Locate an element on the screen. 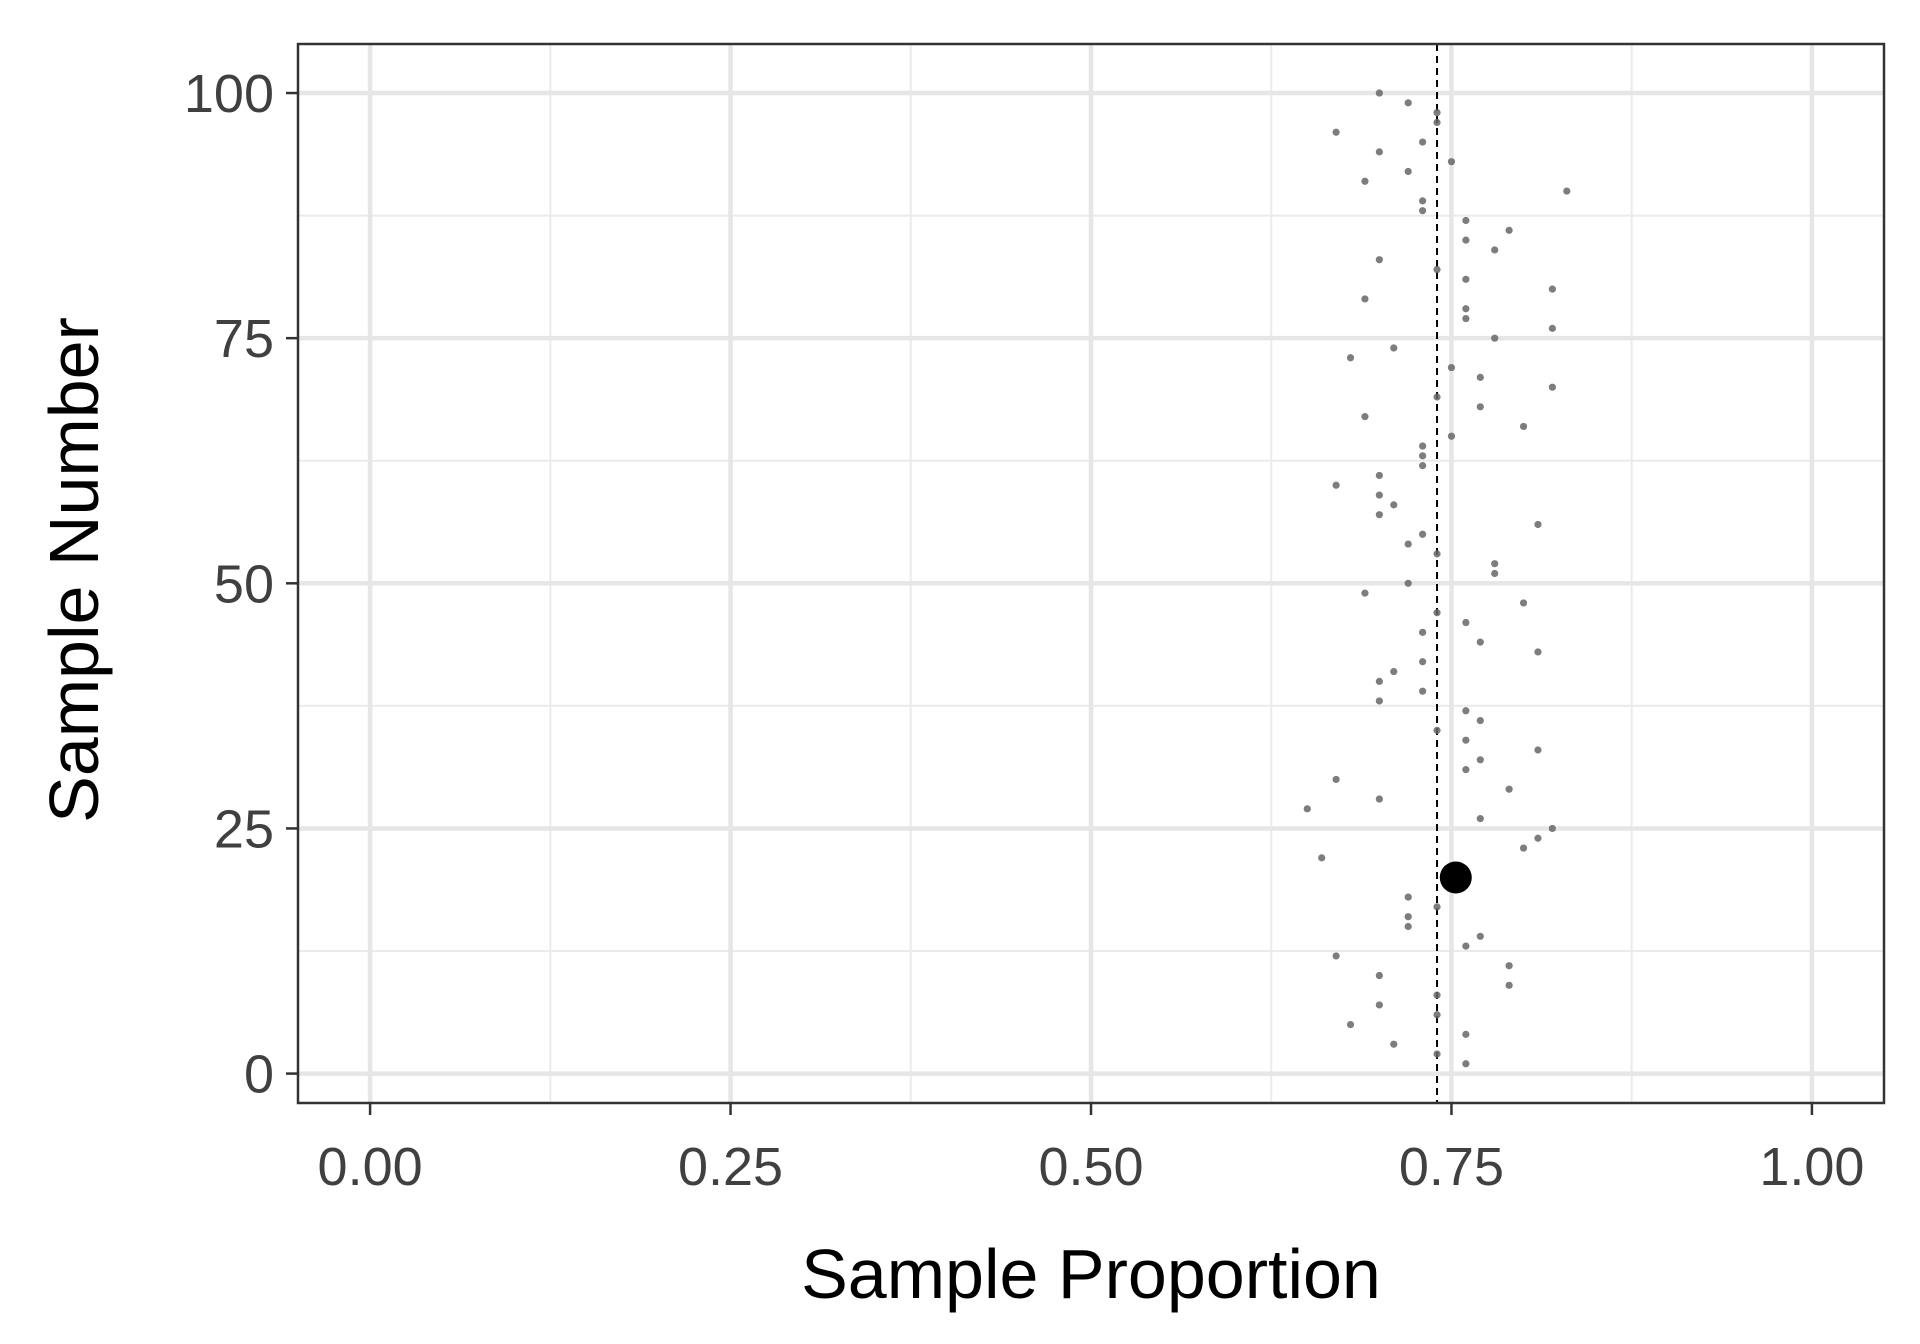 This screenshot has width=1920, height=1344. data-points is located at coordinates (1437, 578).